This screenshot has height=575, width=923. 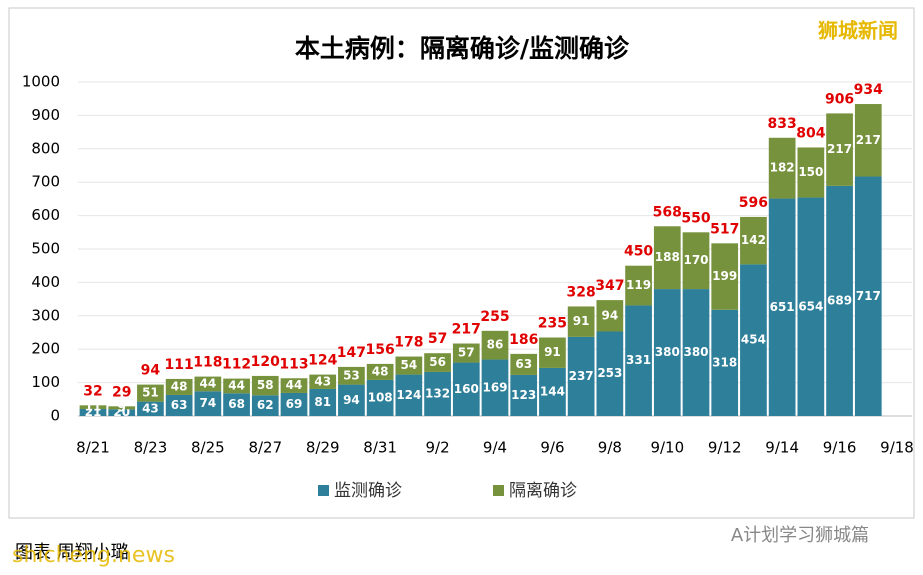 What do you see at coordinates (265, 362) in the screenshot?
I see `total-label: 120` at bounding box center [265, 362].